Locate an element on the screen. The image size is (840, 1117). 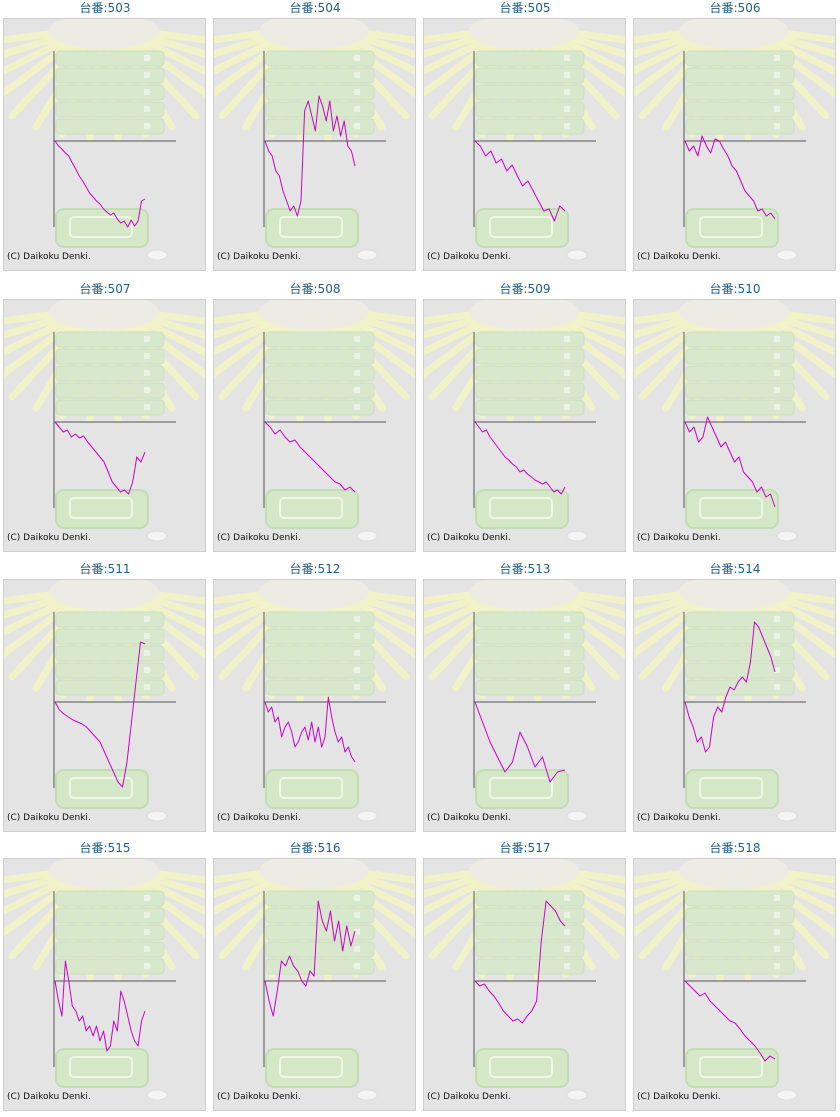
chart-title: 台番:511 is located at coordinates (105, 569).